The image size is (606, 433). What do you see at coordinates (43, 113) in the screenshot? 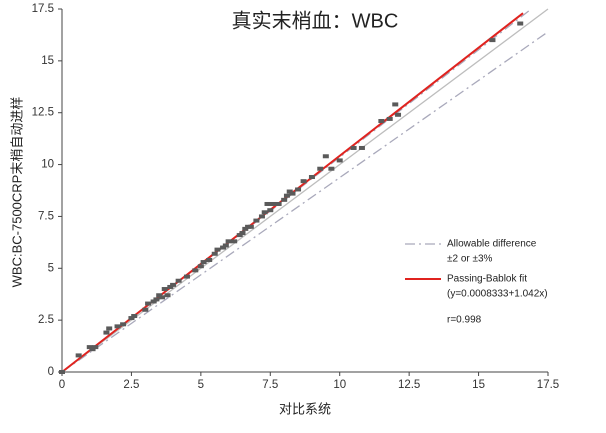
I see `y-tick-label: 12.5` at bounding box center [43, 113].